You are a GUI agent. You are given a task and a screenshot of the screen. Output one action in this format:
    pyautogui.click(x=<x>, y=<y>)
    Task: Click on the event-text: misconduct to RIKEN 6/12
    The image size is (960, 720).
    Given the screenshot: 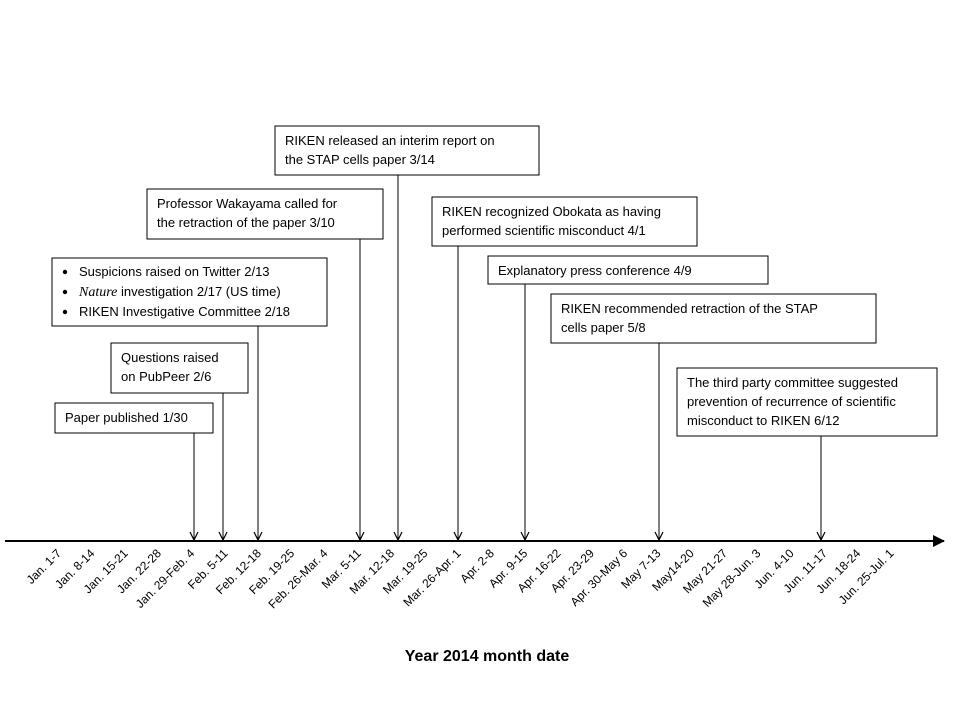 What is the action you would take?
    pyautogui.click(x=763, y=420)
    